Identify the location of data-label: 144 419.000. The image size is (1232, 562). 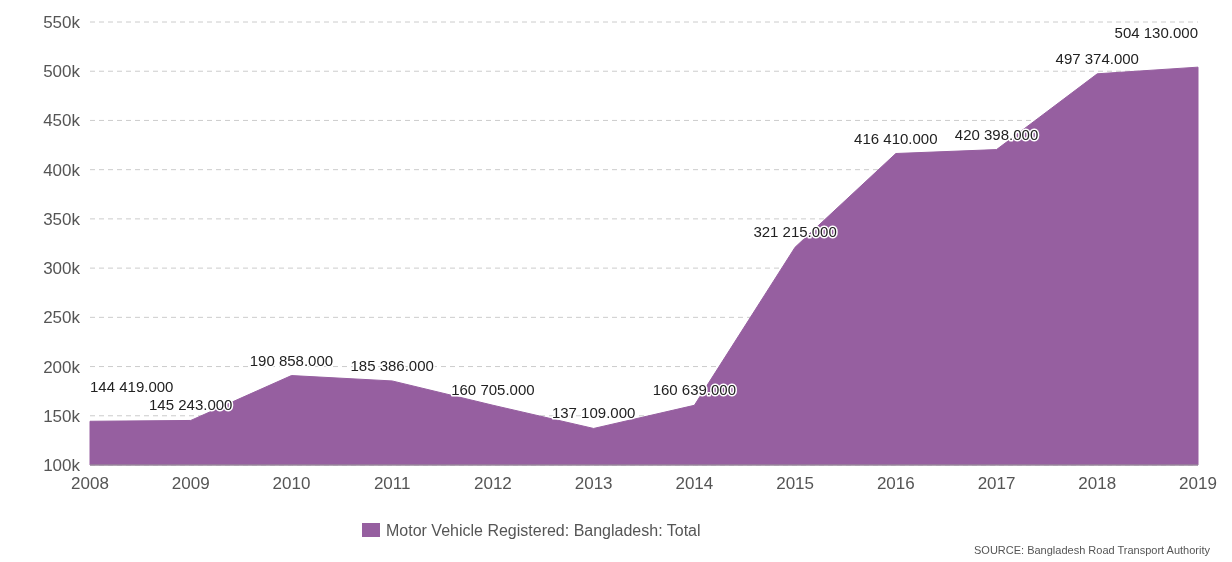
(132, 387).